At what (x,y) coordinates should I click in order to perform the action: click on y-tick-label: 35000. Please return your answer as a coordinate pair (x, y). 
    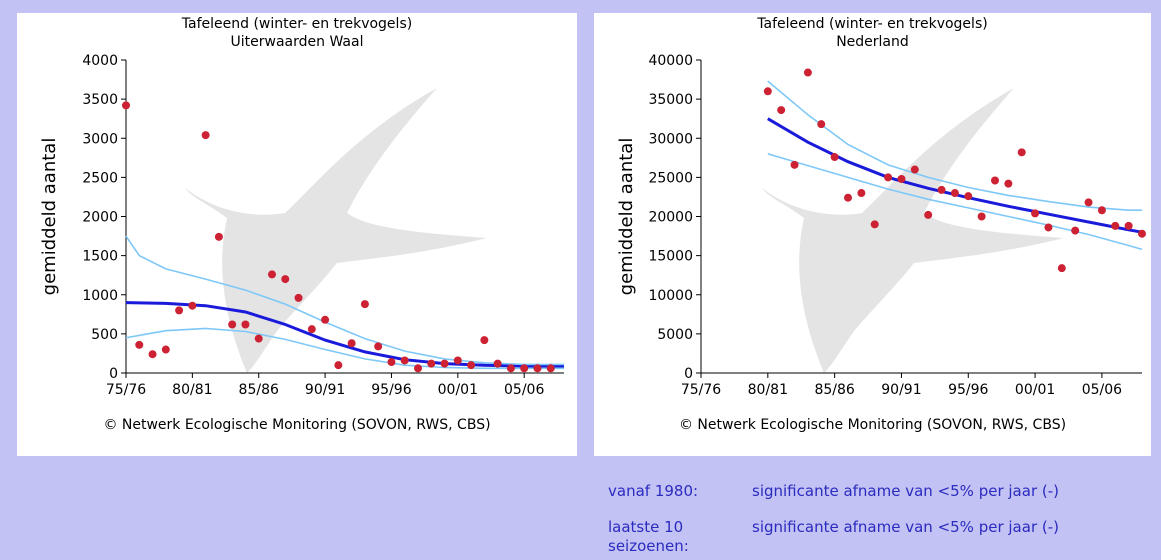
    Looking at the image, I should click on (670, 100).